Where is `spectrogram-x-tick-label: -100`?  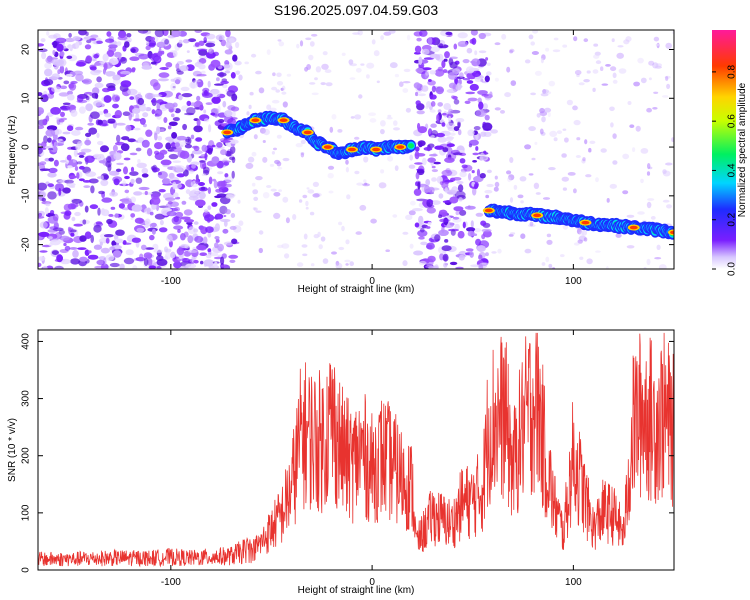 spectrogram-x-tick-label: -100 is located at coordinates (171, 281).